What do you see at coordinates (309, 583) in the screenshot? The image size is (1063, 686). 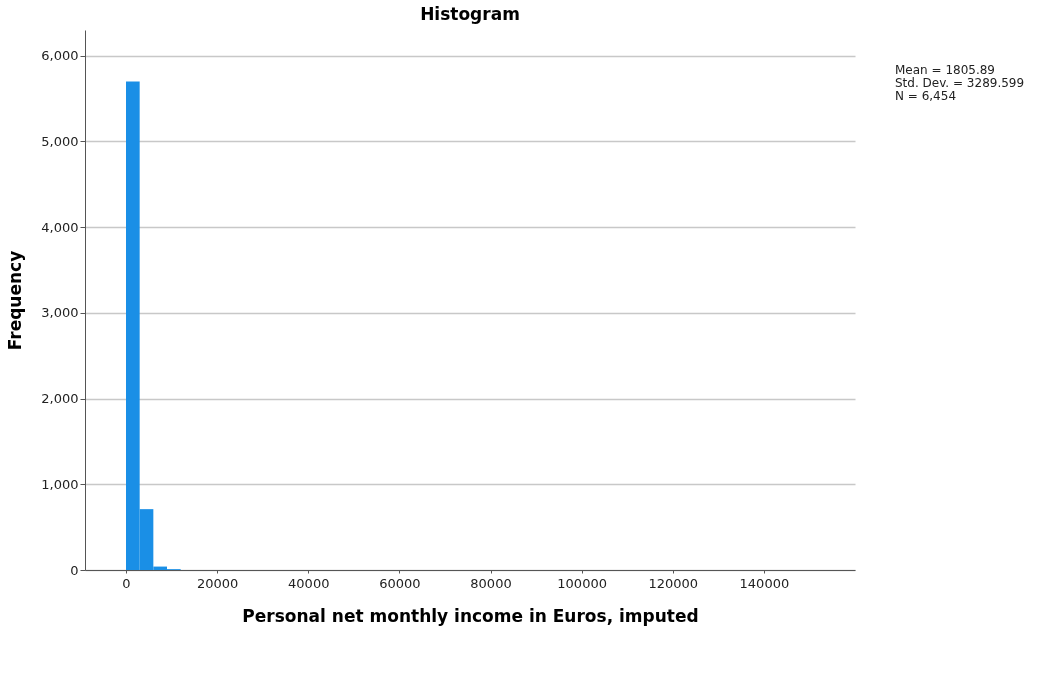 I see `x-tick-label: 40000` at bounding box center [309, 583].